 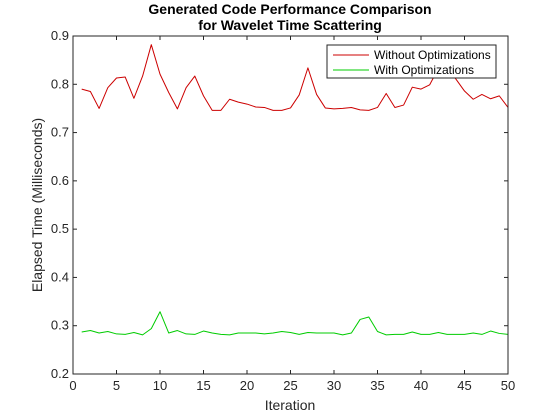 I want to click on x-tick-label-5: 5, so click(x=116, y=385).